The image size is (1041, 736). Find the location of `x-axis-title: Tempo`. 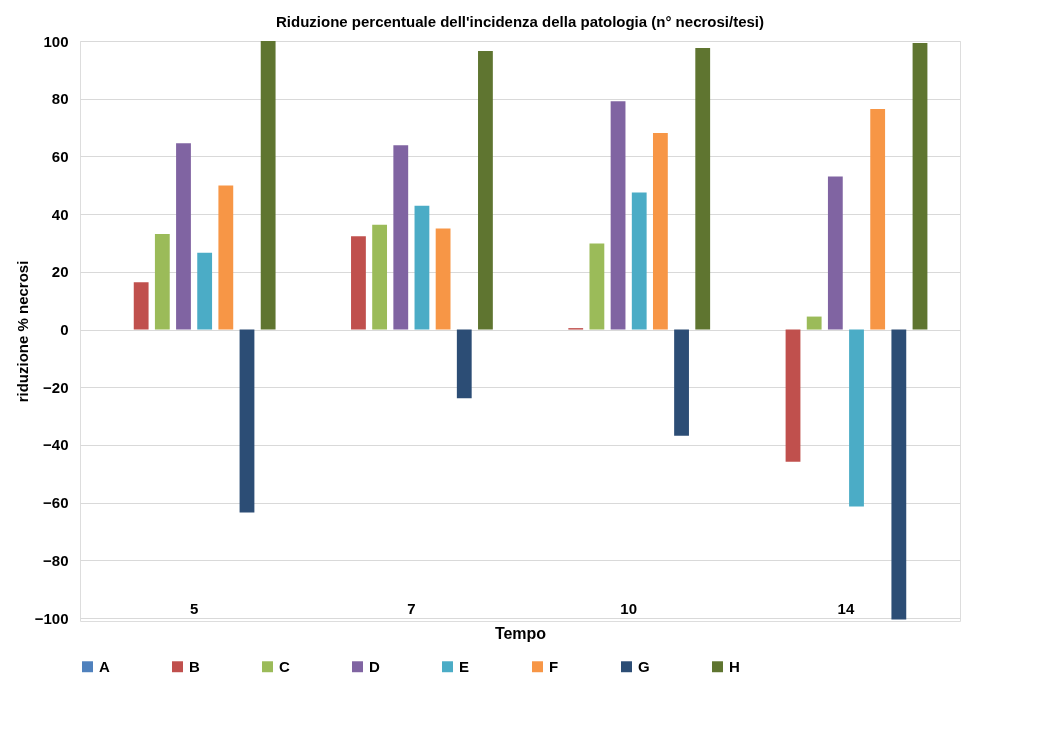

x-axis-title: Tempo is located at coordinates (520, 633).